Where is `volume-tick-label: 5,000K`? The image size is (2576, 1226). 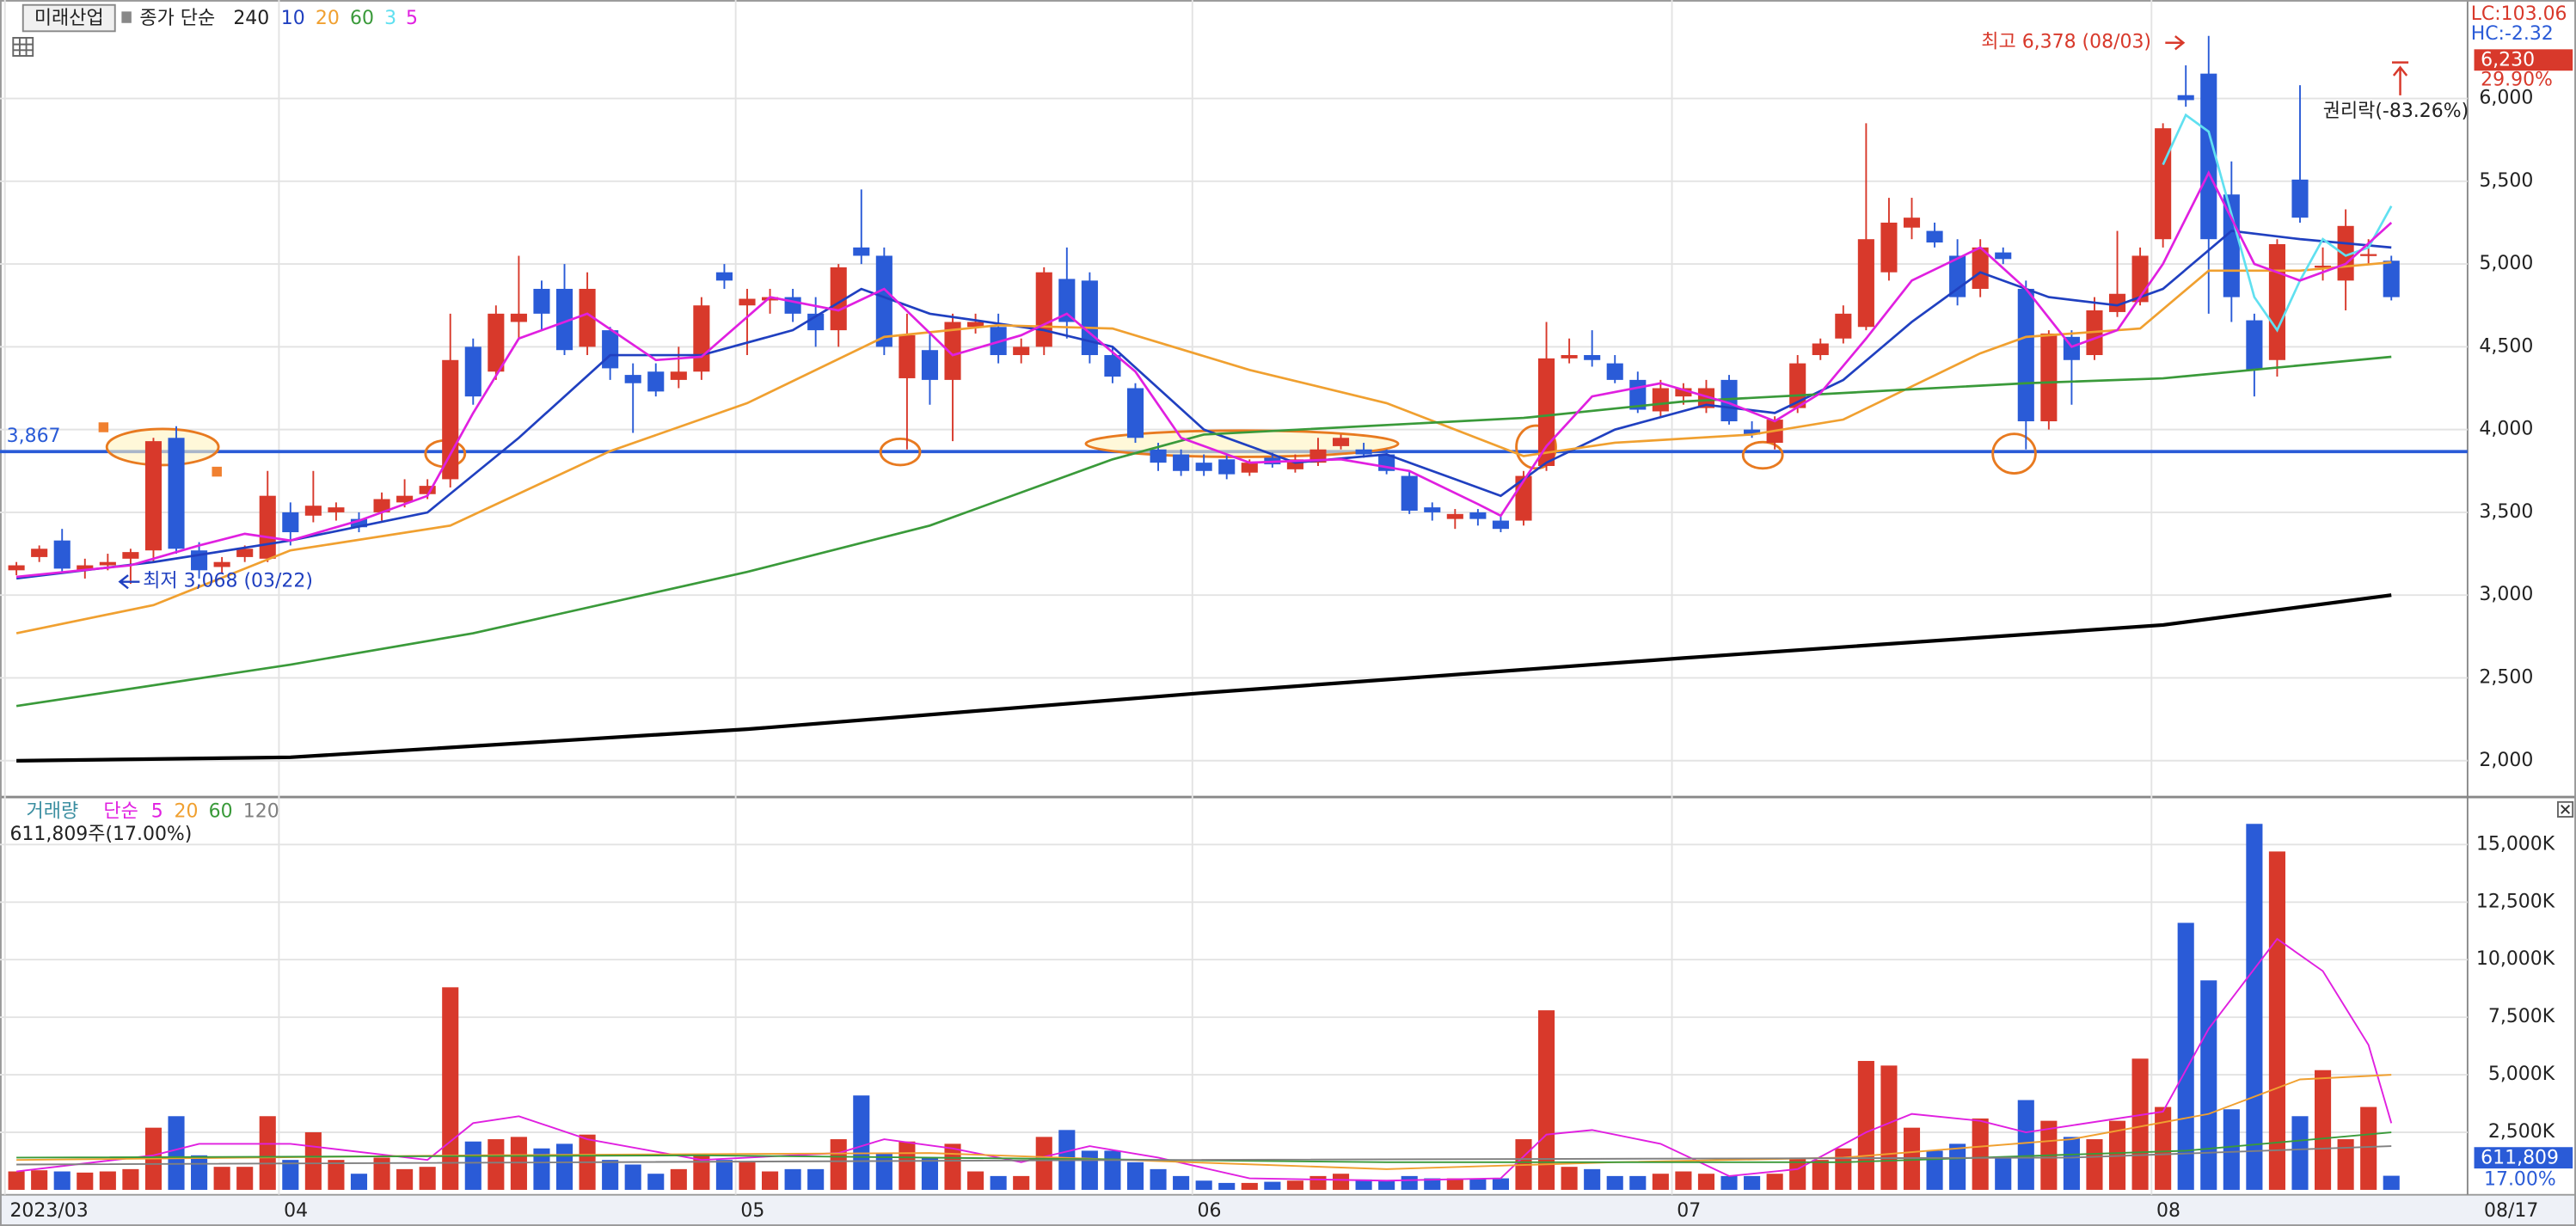
volume-tick-label: 5,000K is located at coordinates (2522, 1074).